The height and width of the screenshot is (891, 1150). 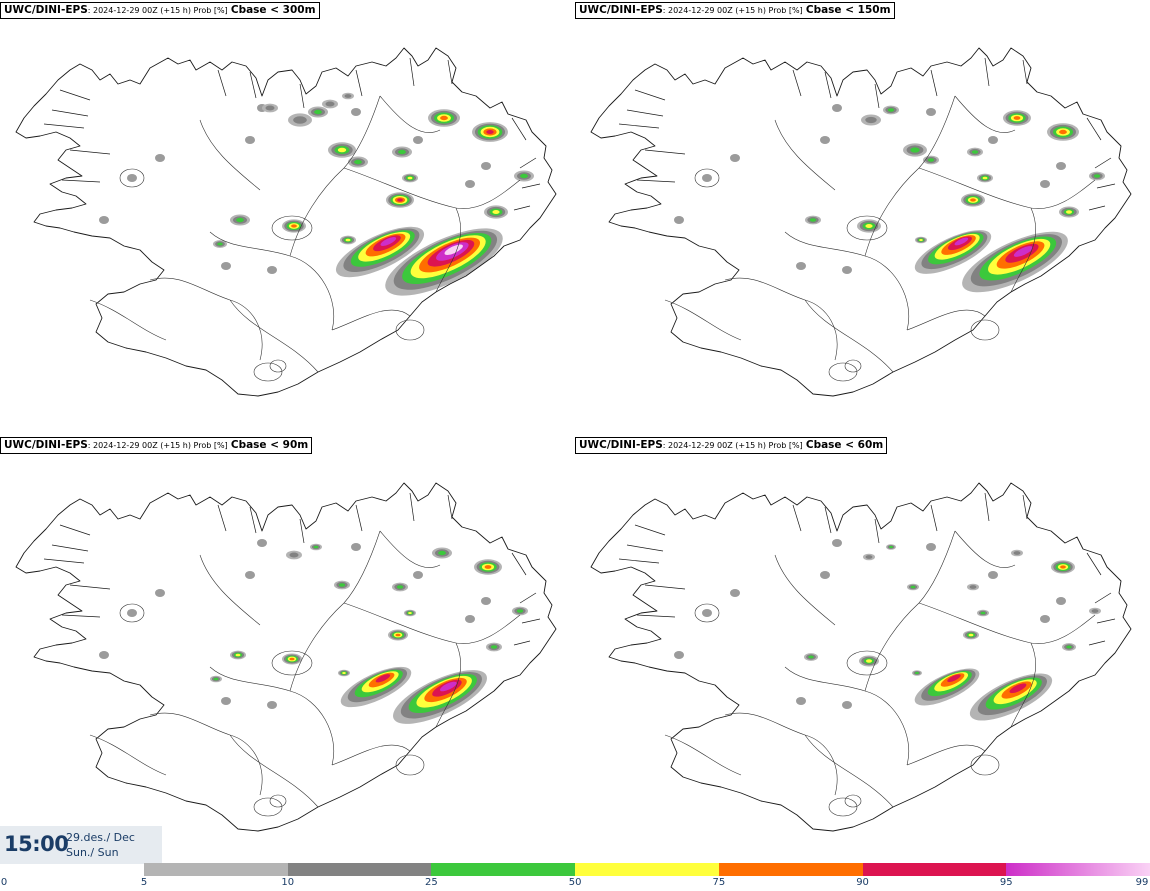 I want to click on color-bar-tick: 90, so click(x=862, y=882).